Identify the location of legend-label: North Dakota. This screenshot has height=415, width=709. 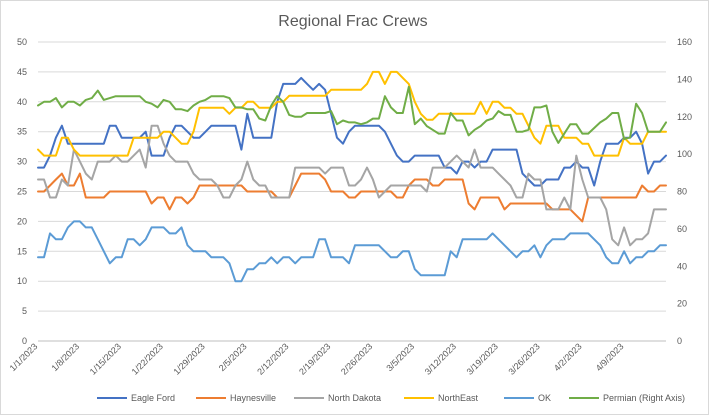
(354, 398).